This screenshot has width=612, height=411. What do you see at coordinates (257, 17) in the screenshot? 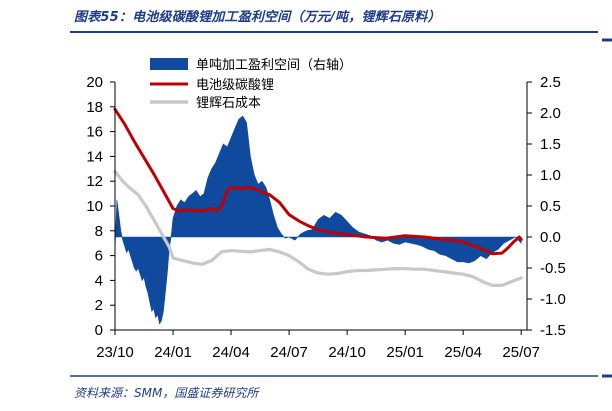
I see `chart-title: 图表55：电池级碳酸锂加工盈利空间（万元/吨，锂辉石原料）` at bounding box center [257, 17].